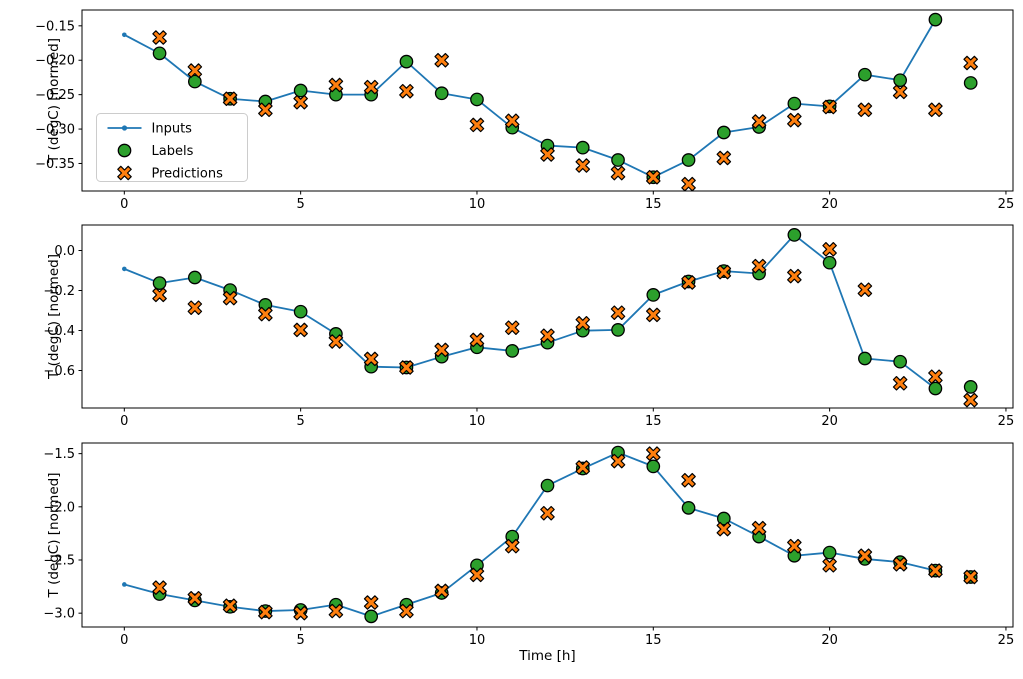 The image size is (1023, 679). Describe the element at coordinates (173, 151) in the screenshot. I see `legend-entry-label: Labels` at that location.